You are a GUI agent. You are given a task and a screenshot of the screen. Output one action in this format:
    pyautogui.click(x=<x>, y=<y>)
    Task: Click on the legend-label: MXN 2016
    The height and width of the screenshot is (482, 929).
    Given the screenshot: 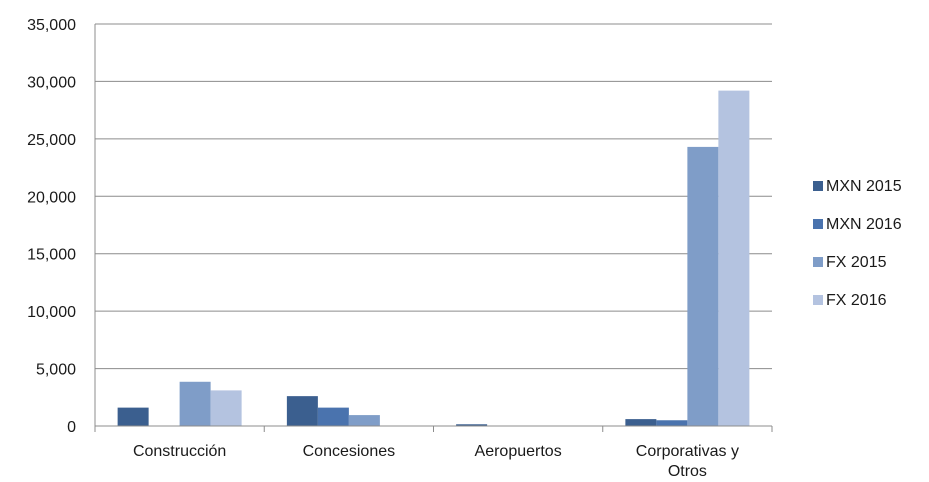 What is the action you would take?
    pyautogui.click(x=864, y=224)
    